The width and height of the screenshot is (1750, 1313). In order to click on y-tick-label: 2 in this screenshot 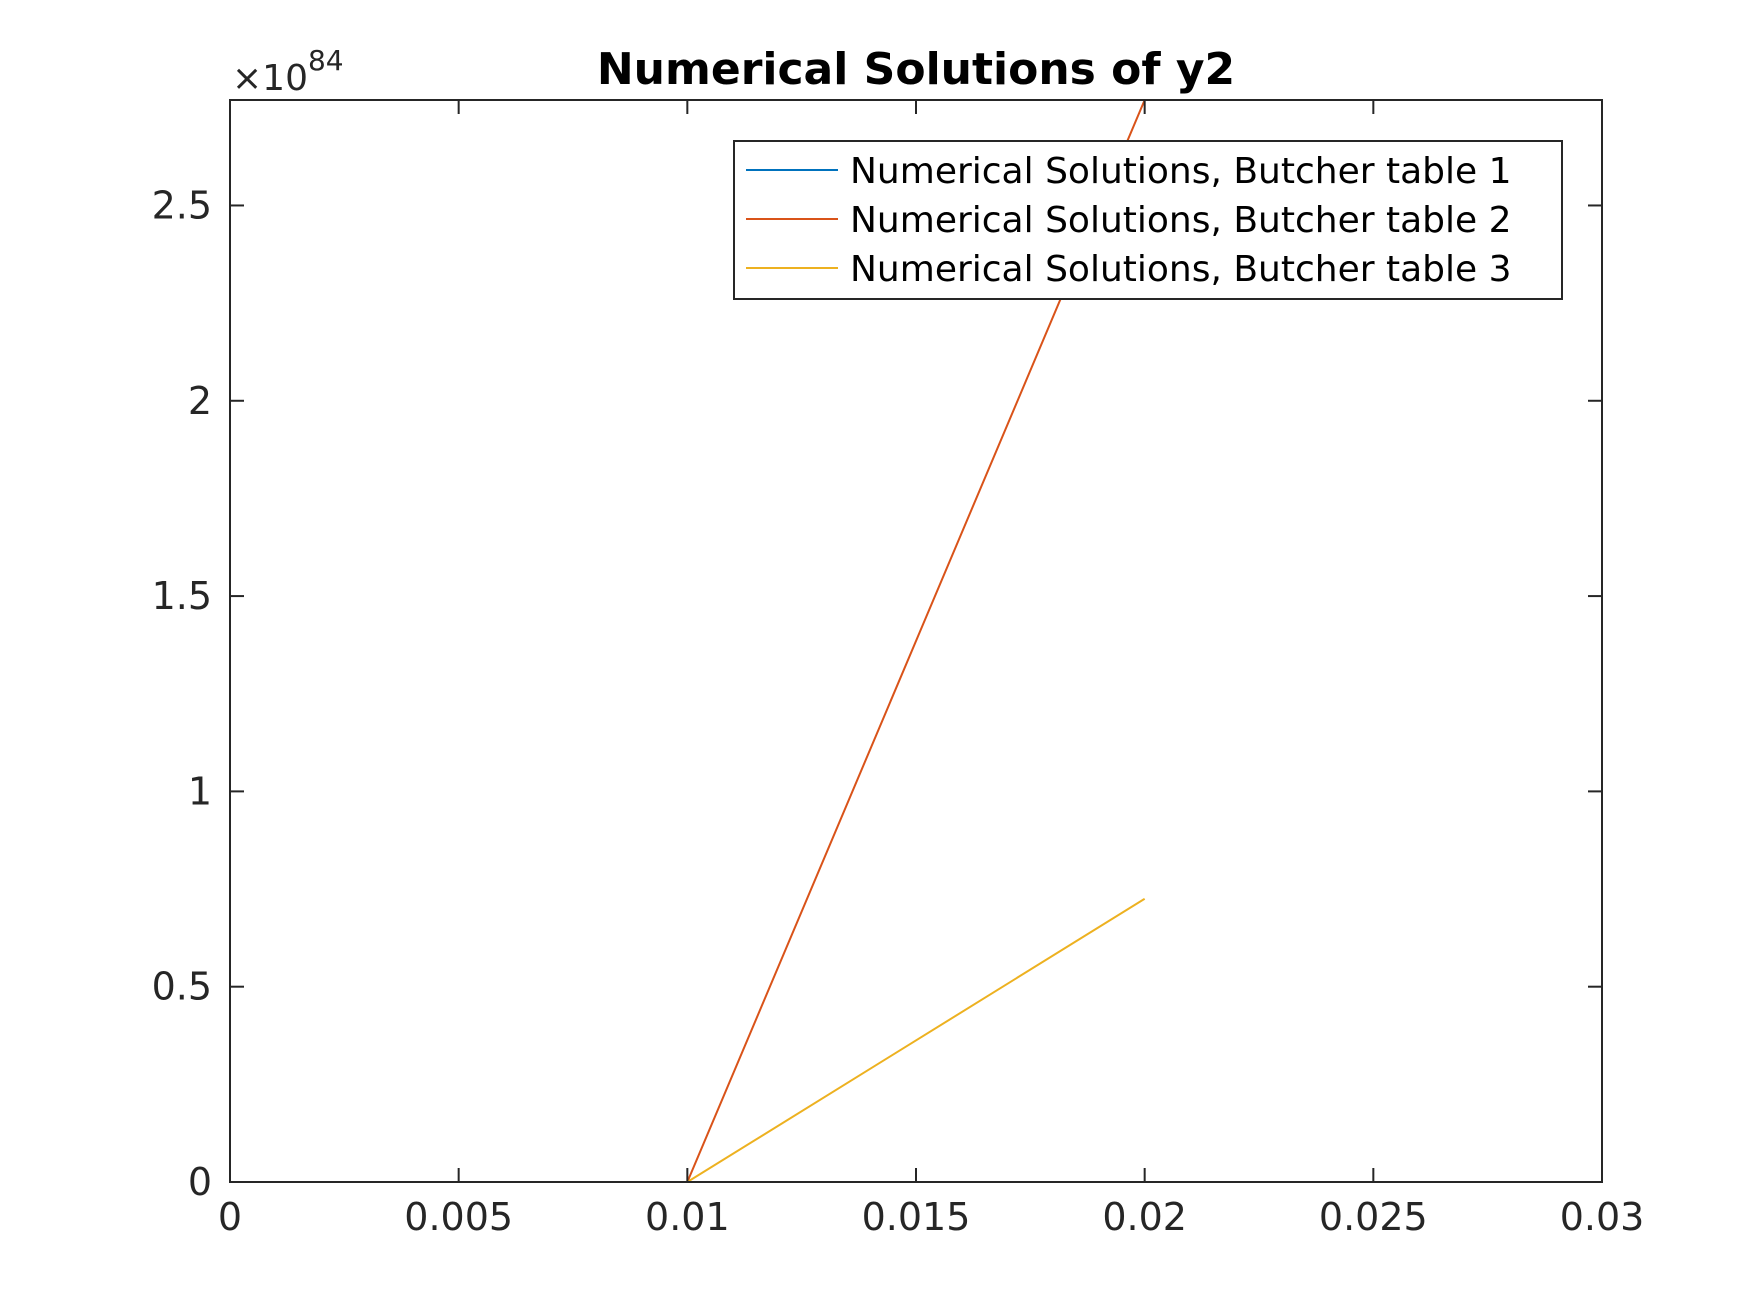, I will do `click(200, 401)`.